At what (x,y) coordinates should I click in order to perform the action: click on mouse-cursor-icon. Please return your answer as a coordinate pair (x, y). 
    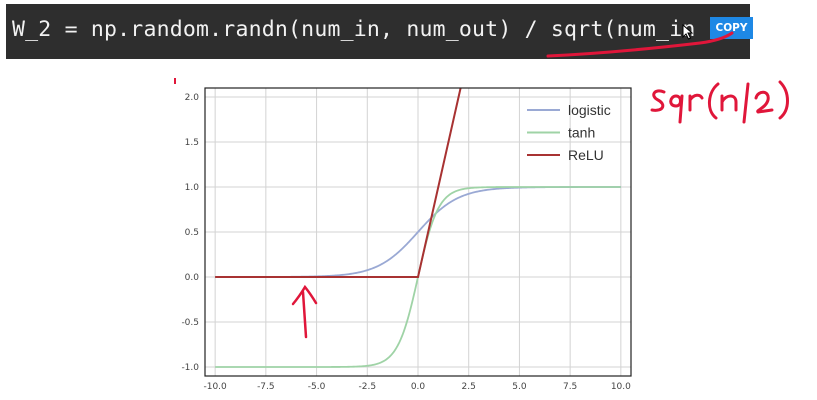
    Looking at the image, I should click on (688, 32).